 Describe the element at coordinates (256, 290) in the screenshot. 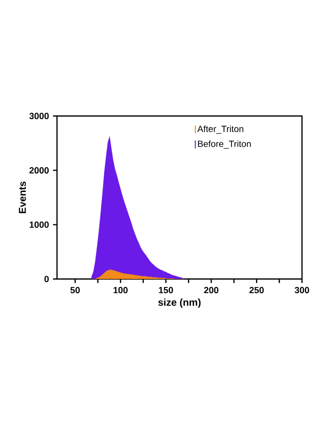

I see `x-tick-label: 250` at that location.